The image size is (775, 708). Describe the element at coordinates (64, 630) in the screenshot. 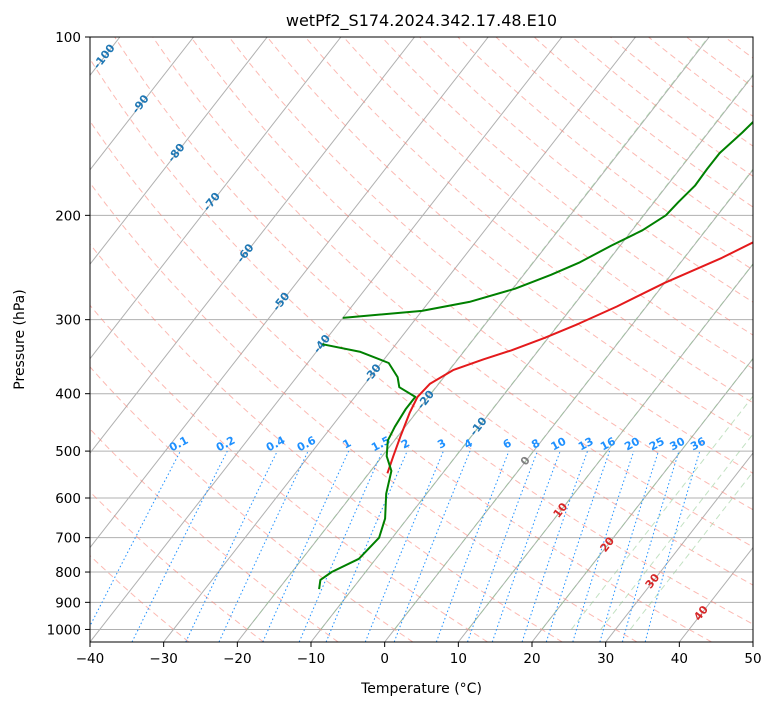

I see `y-tick-label: 1000` at that location.